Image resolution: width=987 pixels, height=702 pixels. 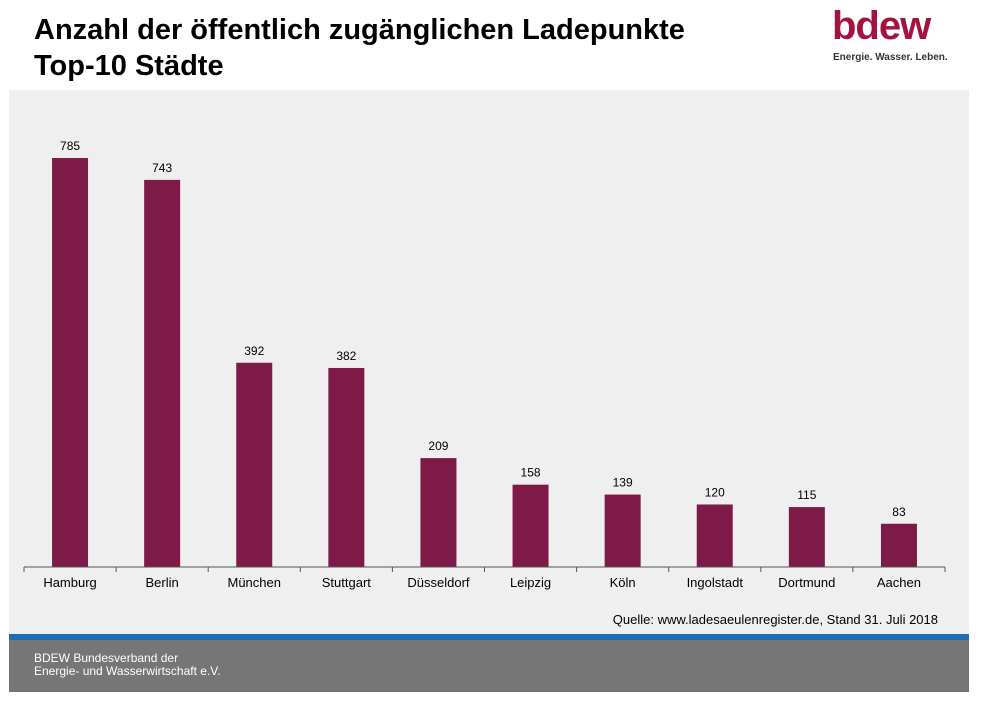 I want to click on logo-tagline: Energie. Wasser. Leben., so click(x=890, y=57).